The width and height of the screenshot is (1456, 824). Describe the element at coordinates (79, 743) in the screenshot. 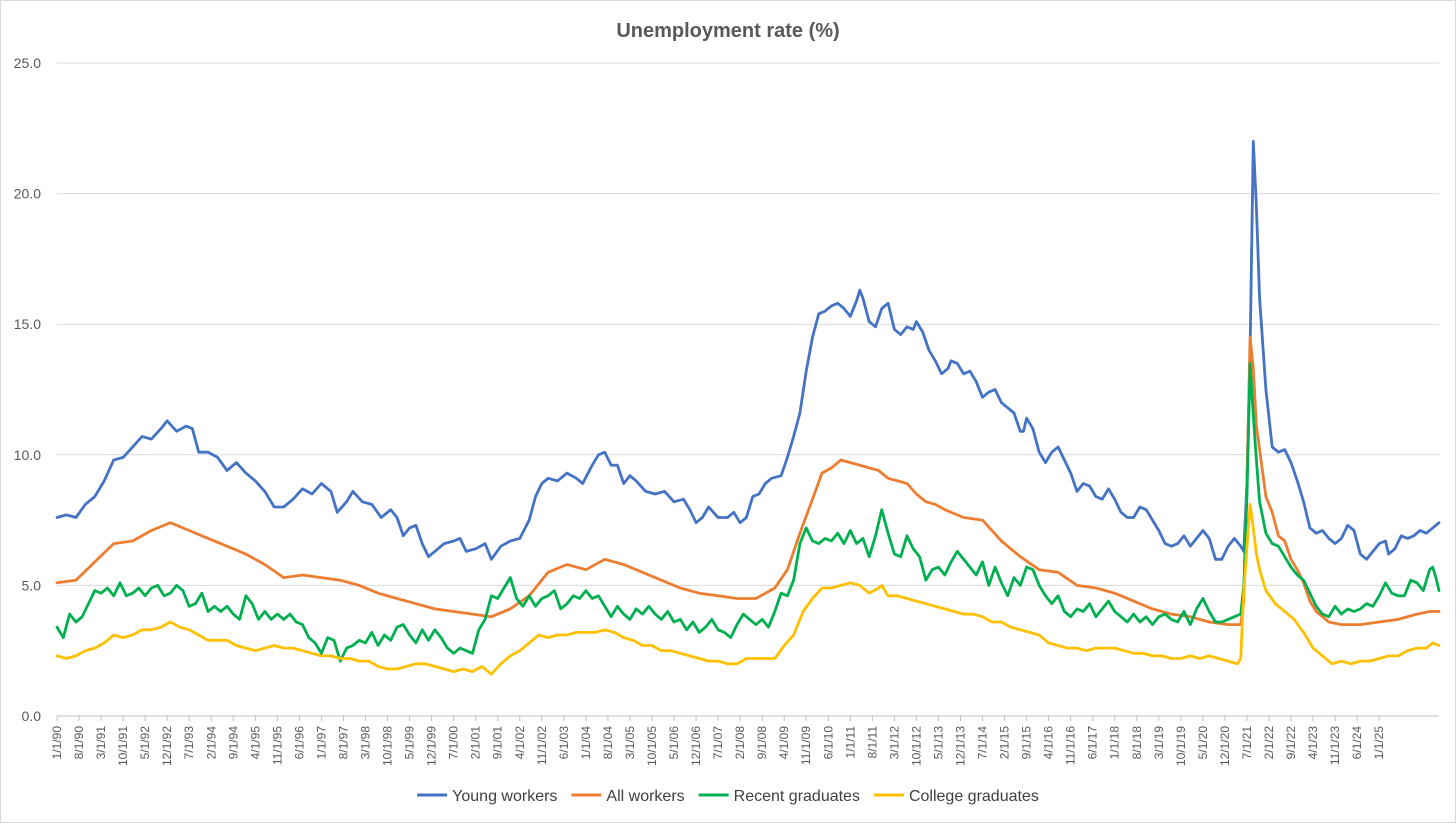

I see `x-tick-label: 8/1/90` at that location.